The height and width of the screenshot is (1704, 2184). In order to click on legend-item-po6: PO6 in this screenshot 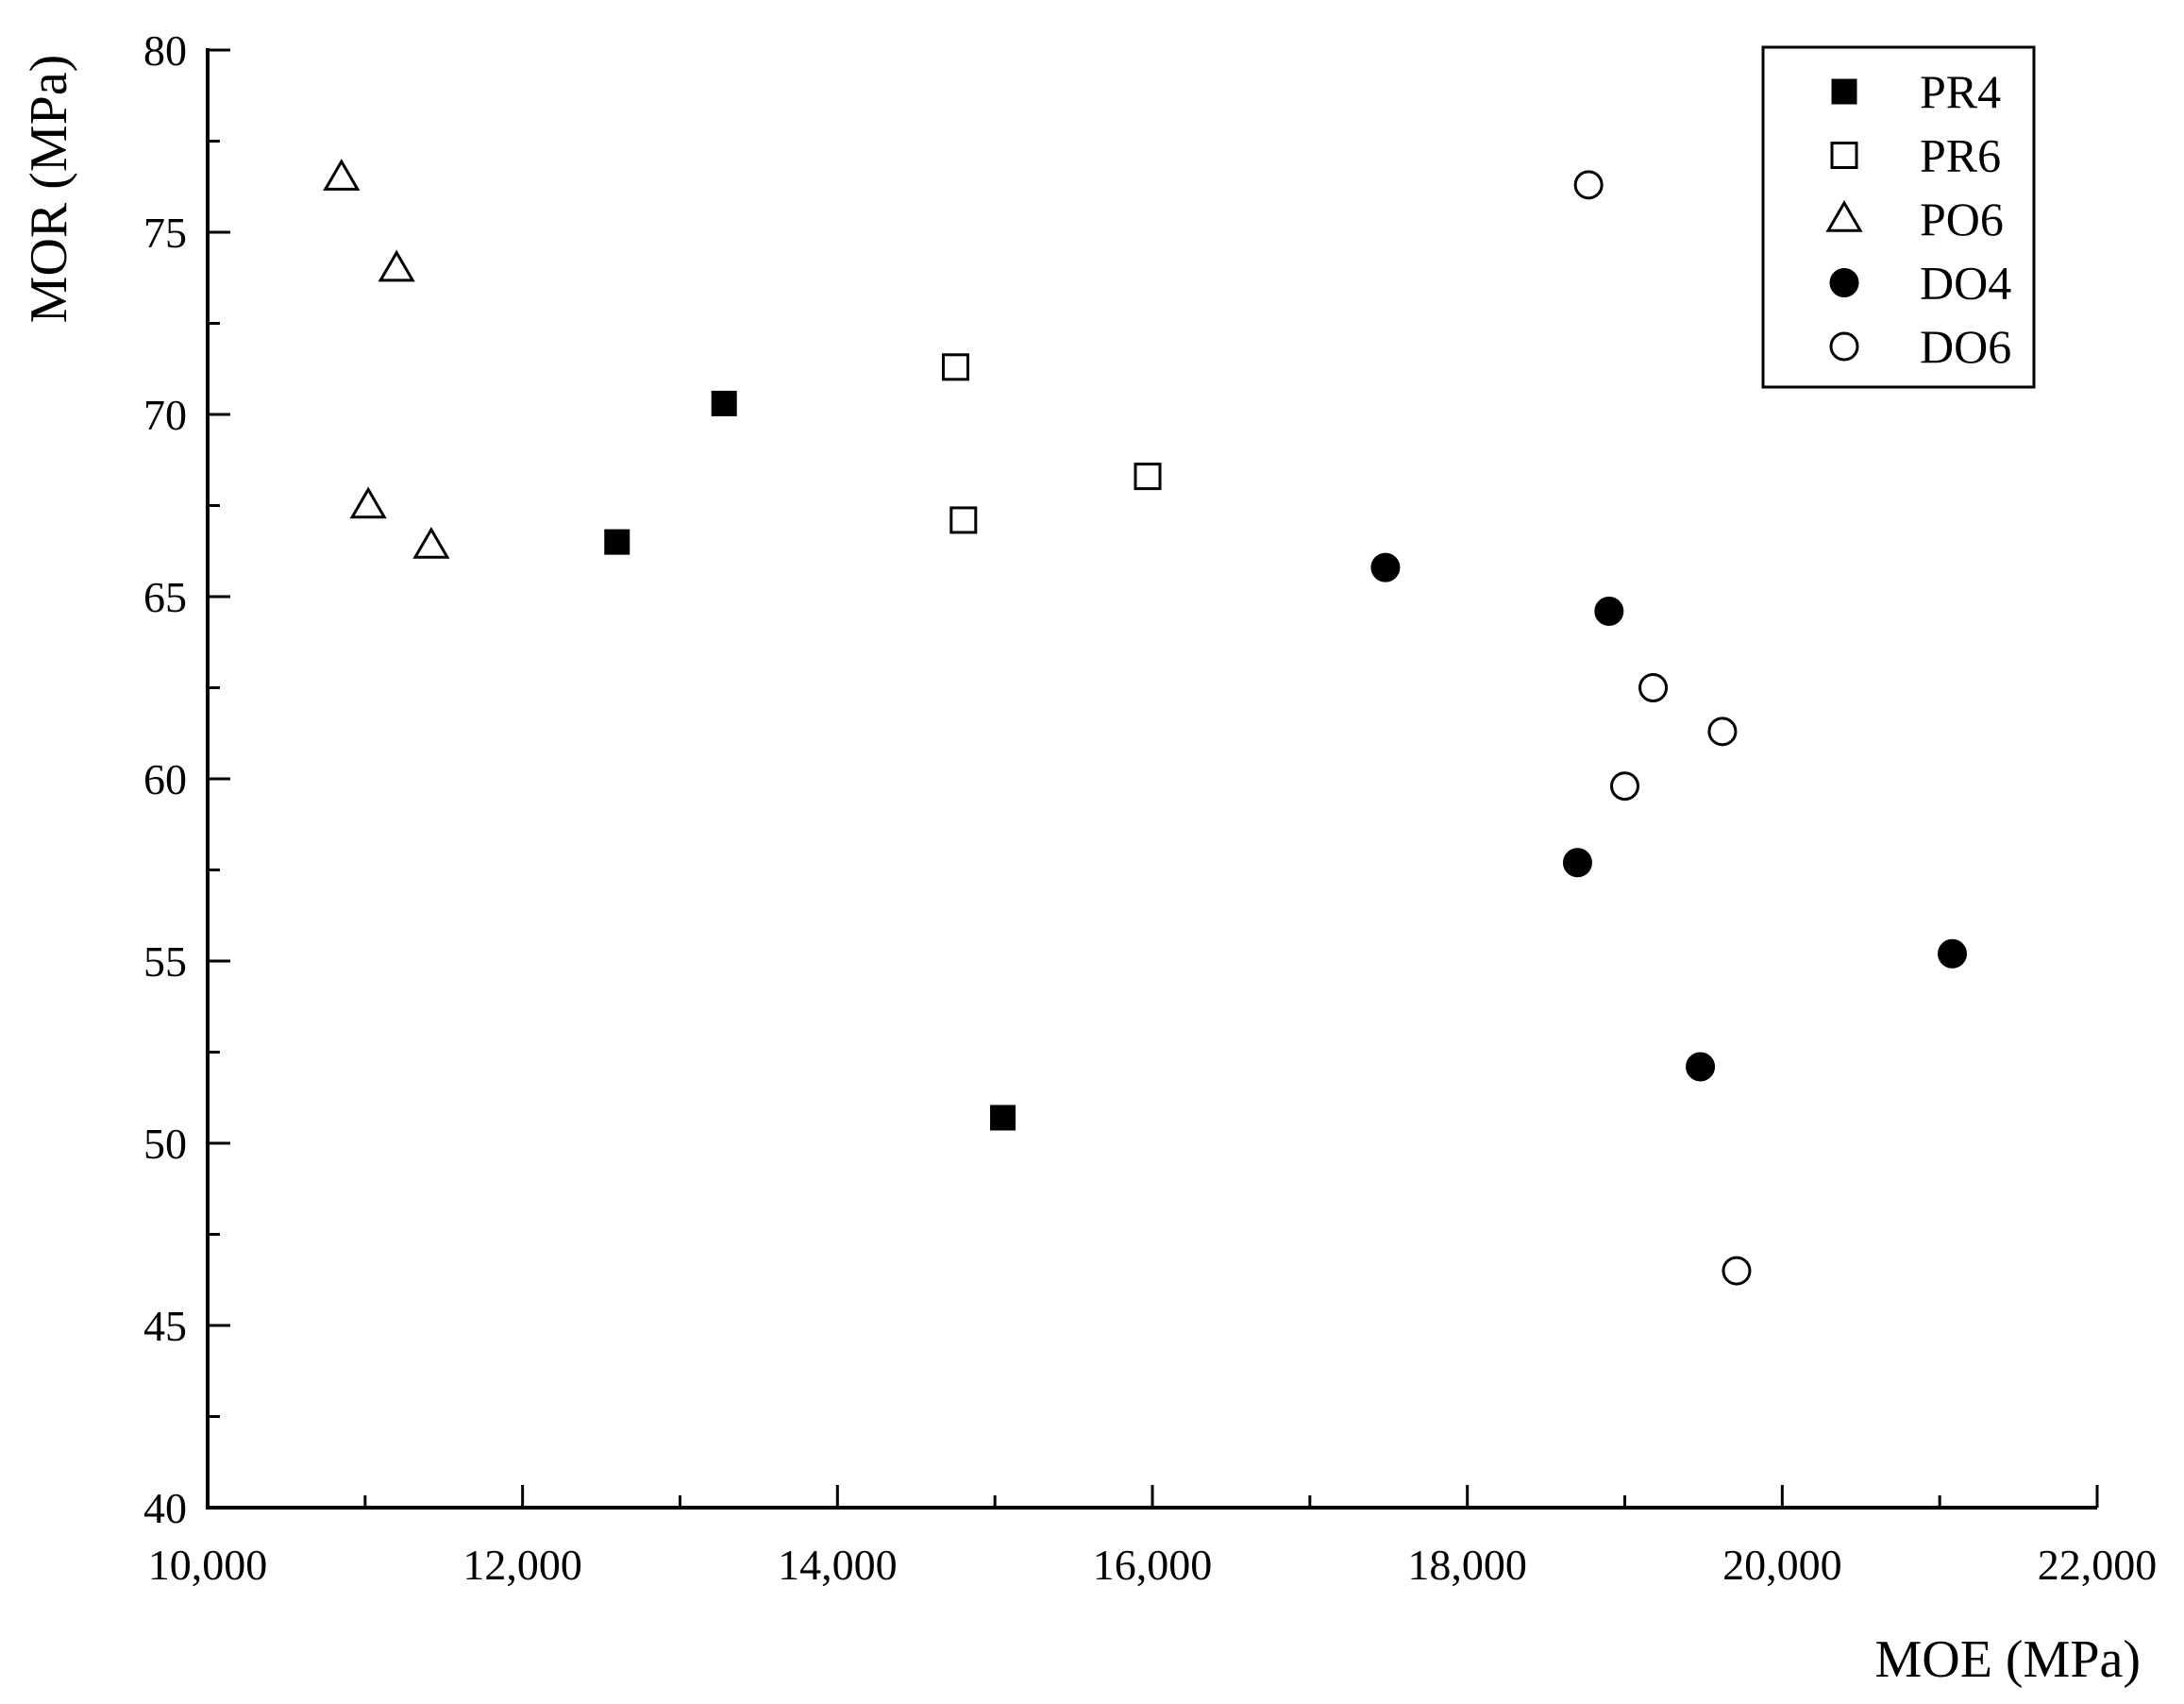, I will do `click(1914, 219)`.